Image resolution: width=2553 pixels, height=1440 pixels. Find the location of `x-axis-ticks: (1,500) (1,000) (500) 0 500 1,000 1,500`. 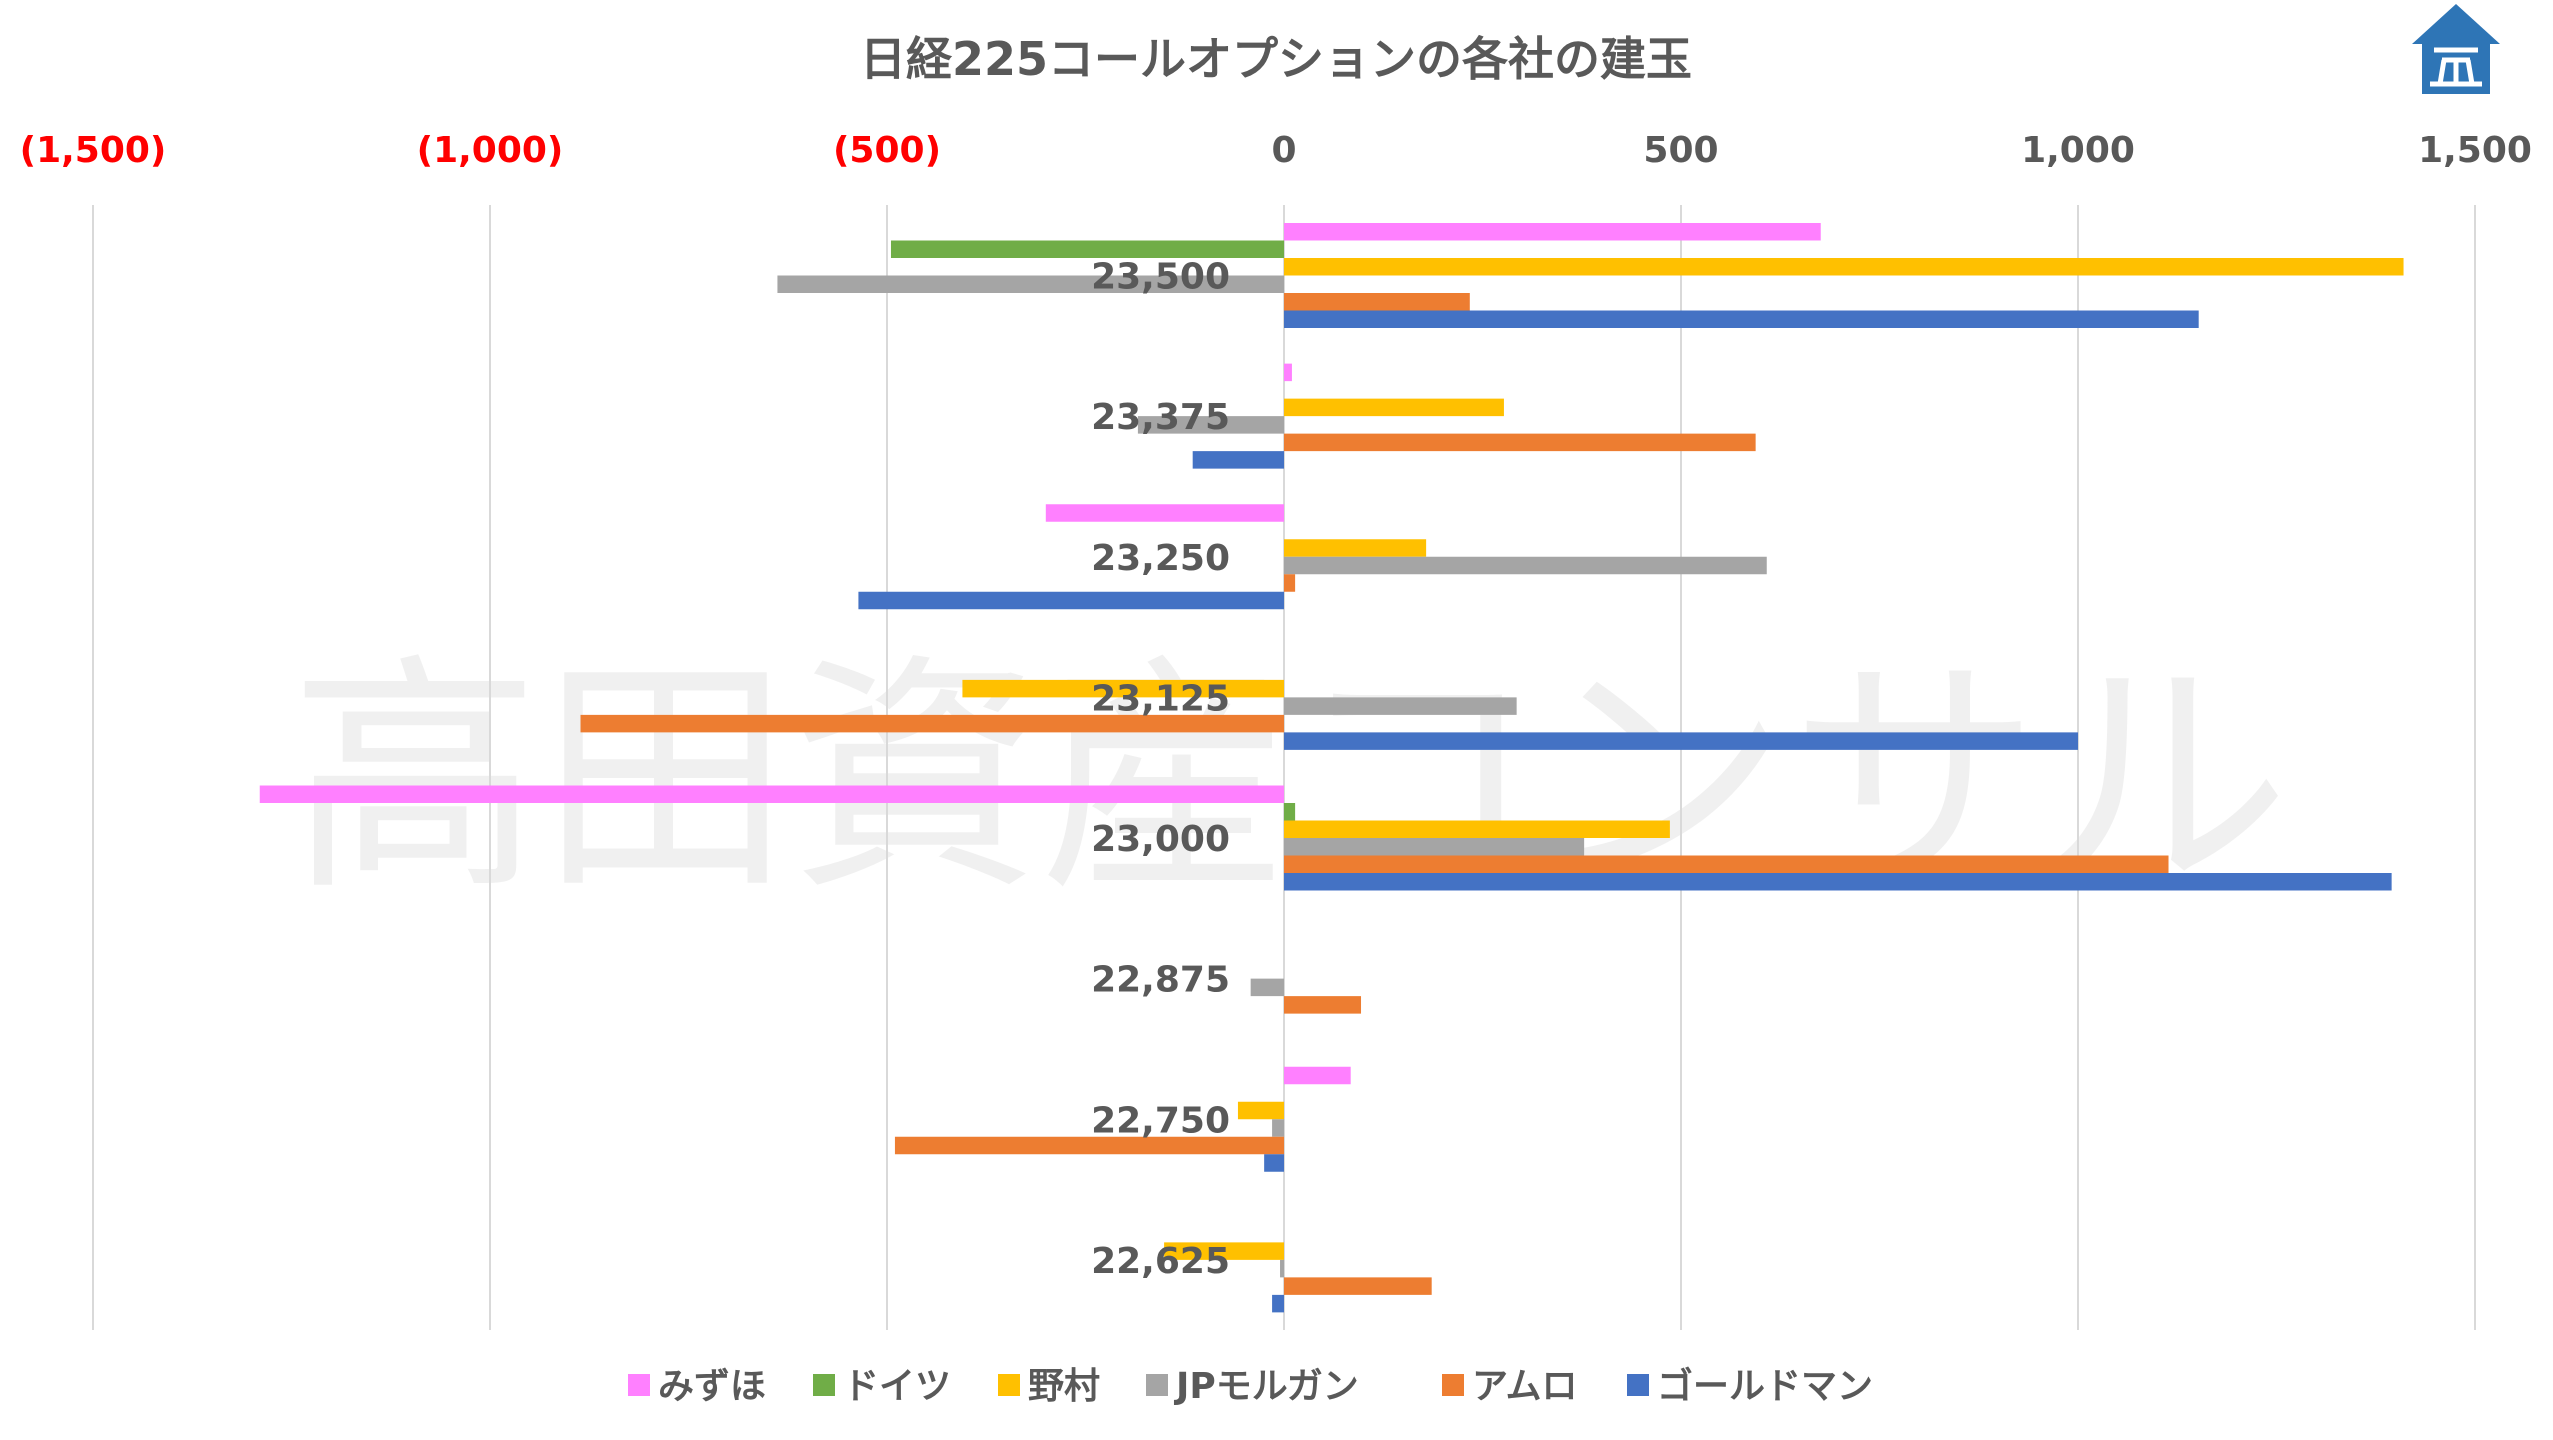

x-axis-ticks: (1,500) (1,000) (500) 0 500 1,000 1,500 is located at coordinates (1276, 150).